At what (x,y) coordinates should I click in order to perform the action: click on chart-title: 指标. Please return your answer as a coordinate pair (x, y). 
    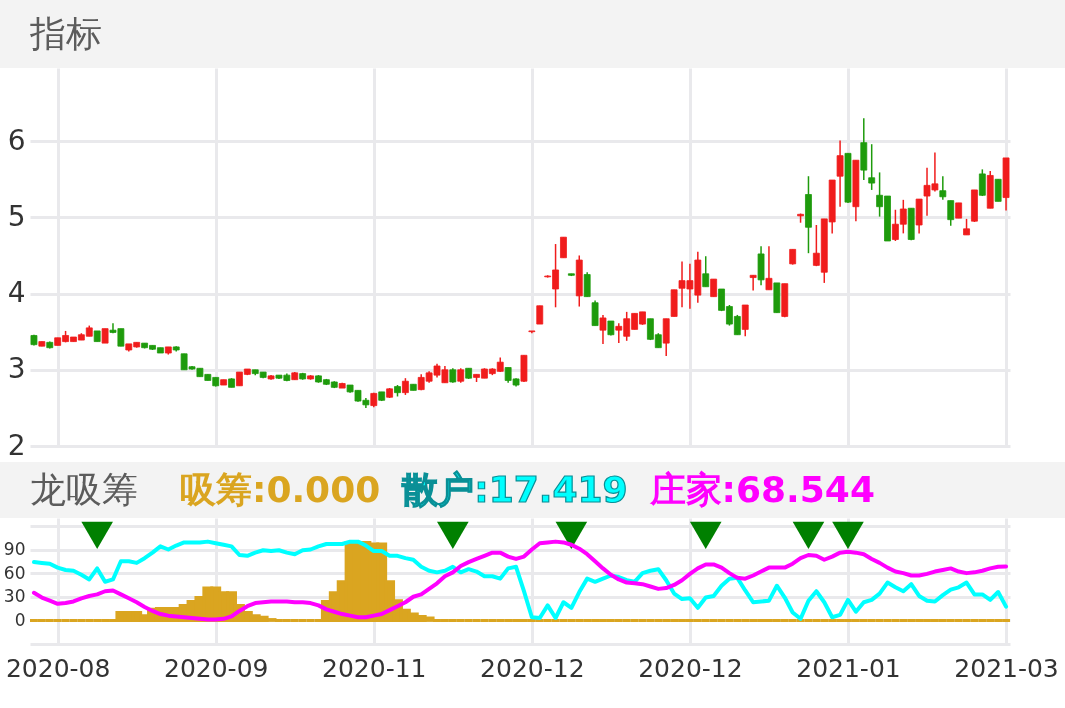
    Looking at the image, I should click on (66, 33).